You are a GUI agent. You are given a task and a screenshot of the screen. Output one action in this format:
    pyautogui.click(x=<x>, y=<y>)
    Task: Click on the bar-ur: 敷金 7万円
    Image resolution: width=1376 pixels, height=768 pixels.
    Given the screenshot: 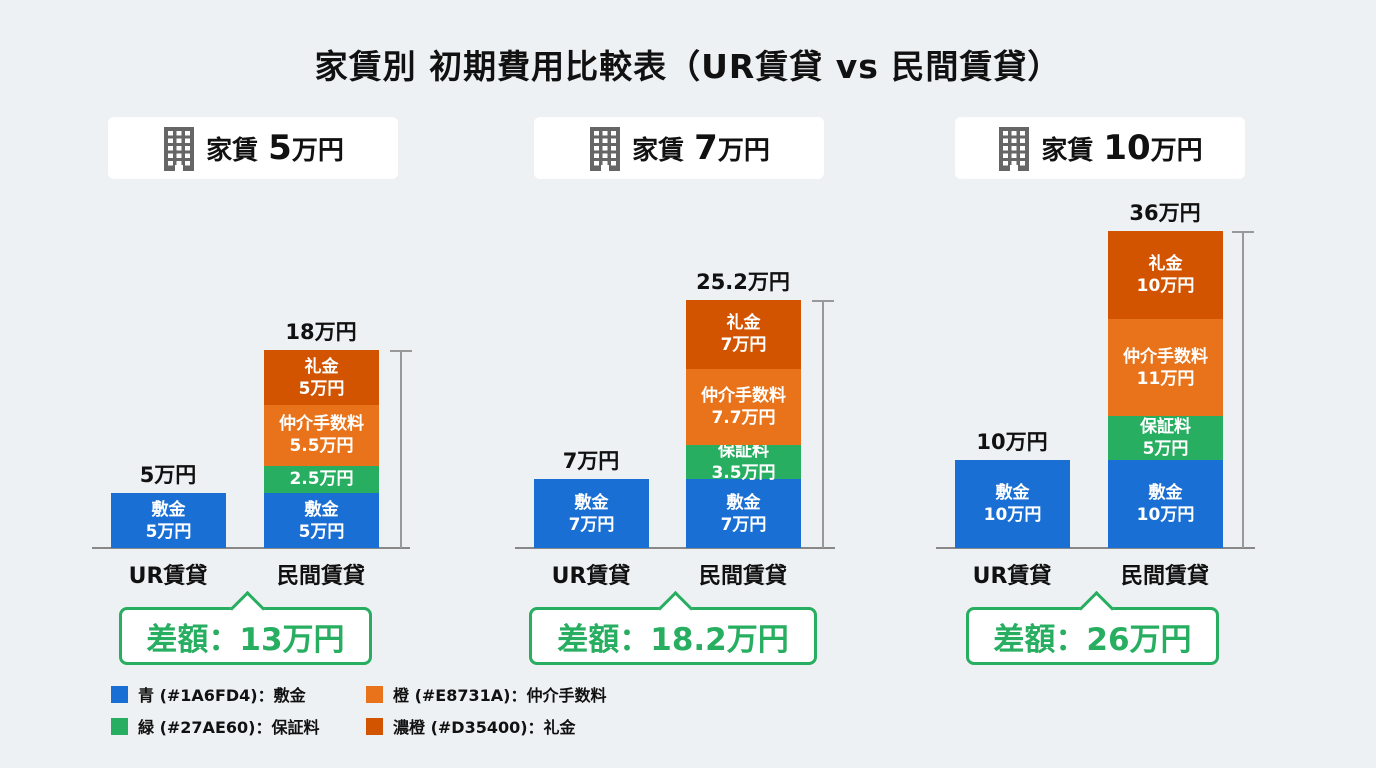 What is the action you would take?
    pyautogui.click(x=591, y=513)
    